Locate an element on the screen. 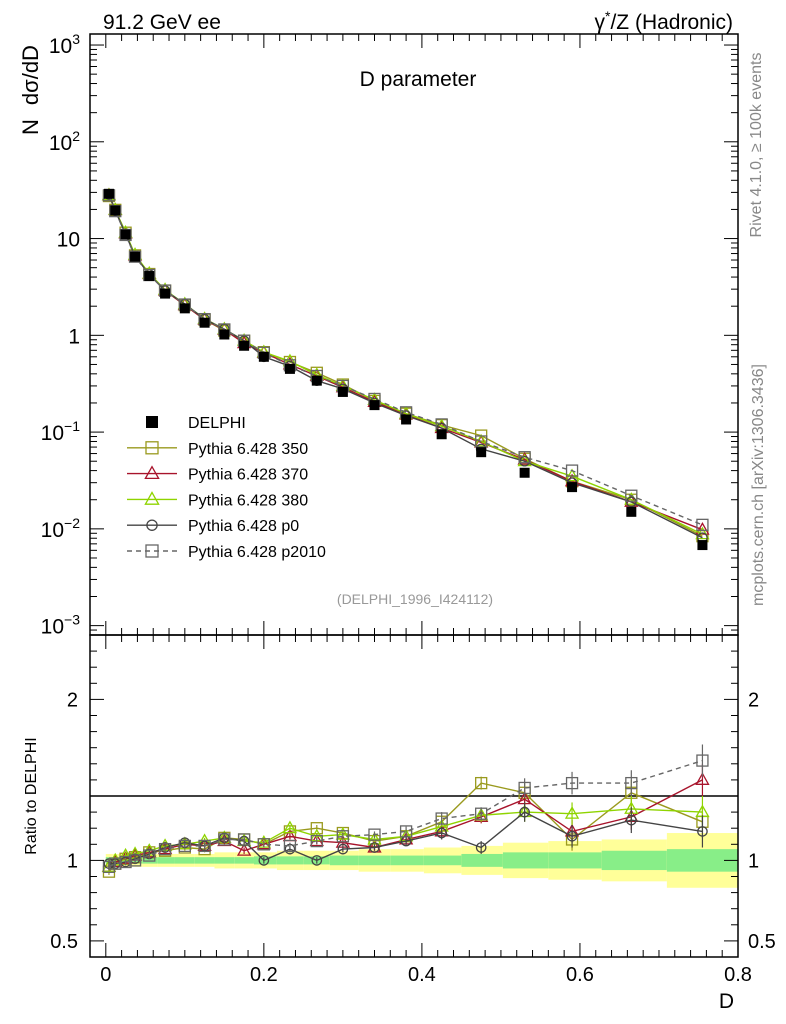  legend-label: Pythia 6.428 p2010 is located at coordinates (257, 552).